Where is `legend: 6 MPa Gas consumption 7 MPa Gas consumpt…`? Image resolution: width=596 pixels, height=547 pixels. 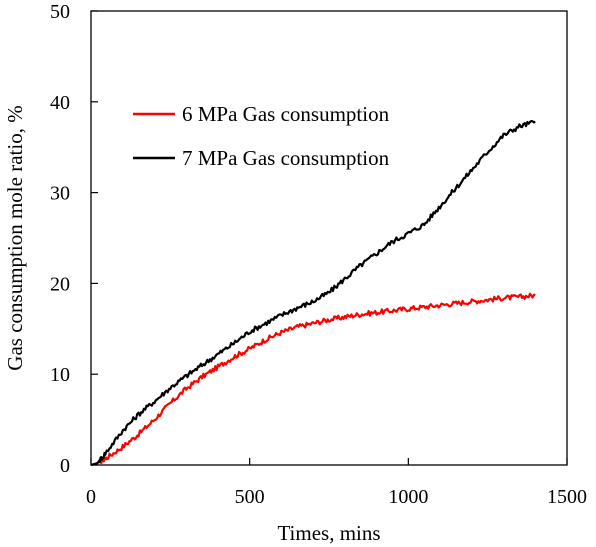
legend: 6 MPa Gas consumption 7 MPa Gas consumpt… is located at coordinates (261, 136).